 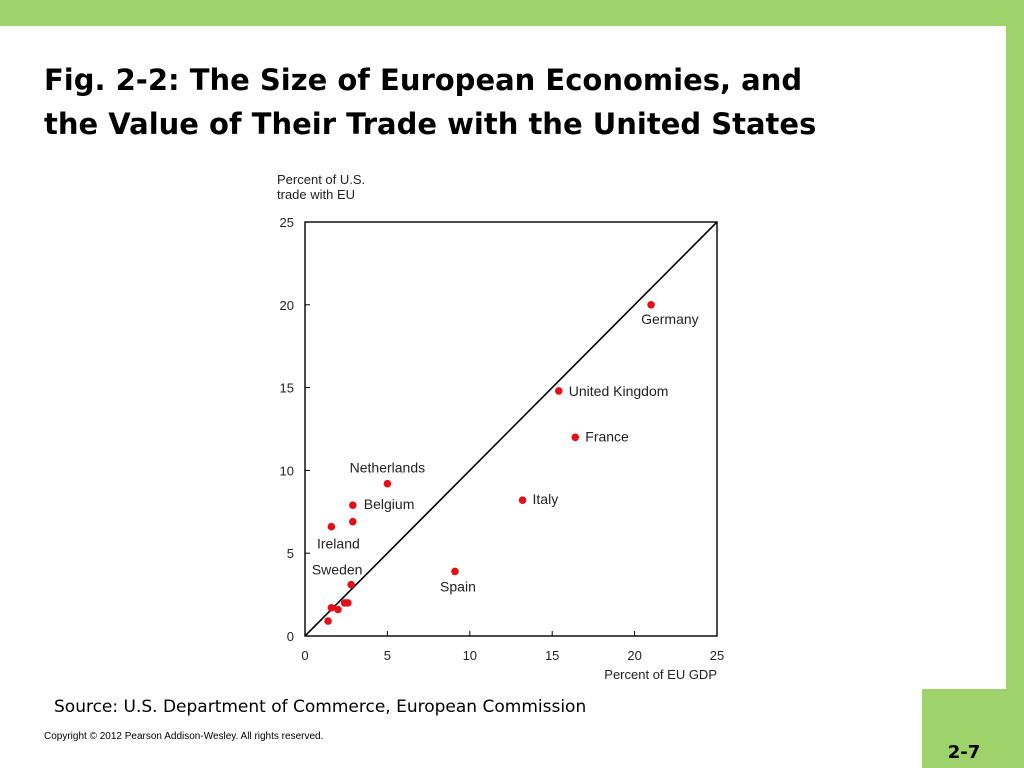 I want to click on x-tick-label: 10, so click(x=470, y=655).